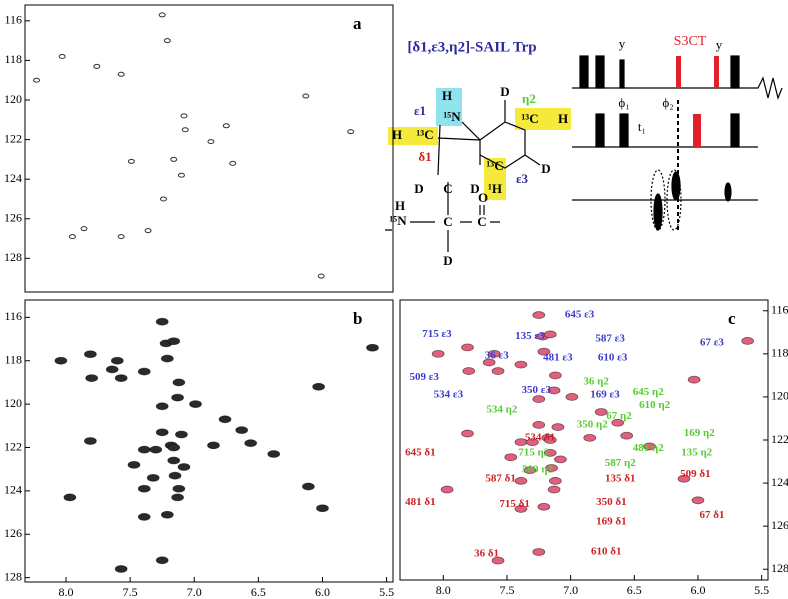  I want to click on peak-label: 534 ε3, so click(449, 394).